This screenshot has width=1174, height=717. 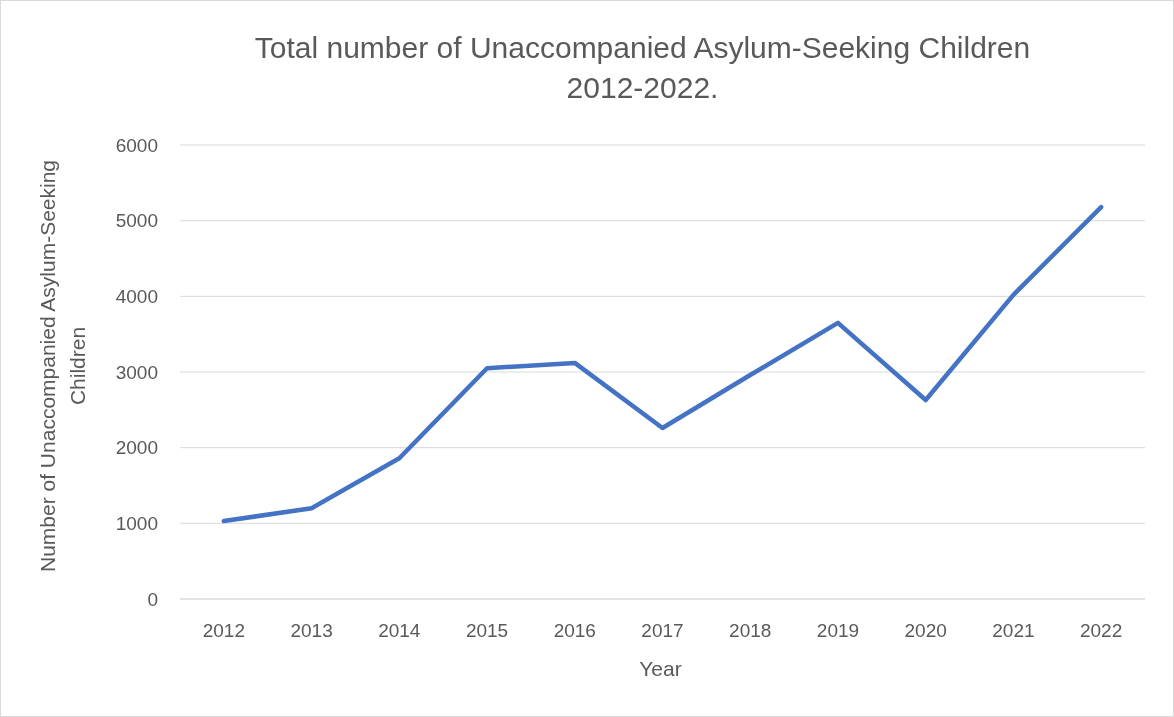 What do you see at coordinates (62, 366) in the screenshot?
I see `y-axis-title: Number of Unaccompanied Asylum-Seeking Children` at bounding box center [62, 366].